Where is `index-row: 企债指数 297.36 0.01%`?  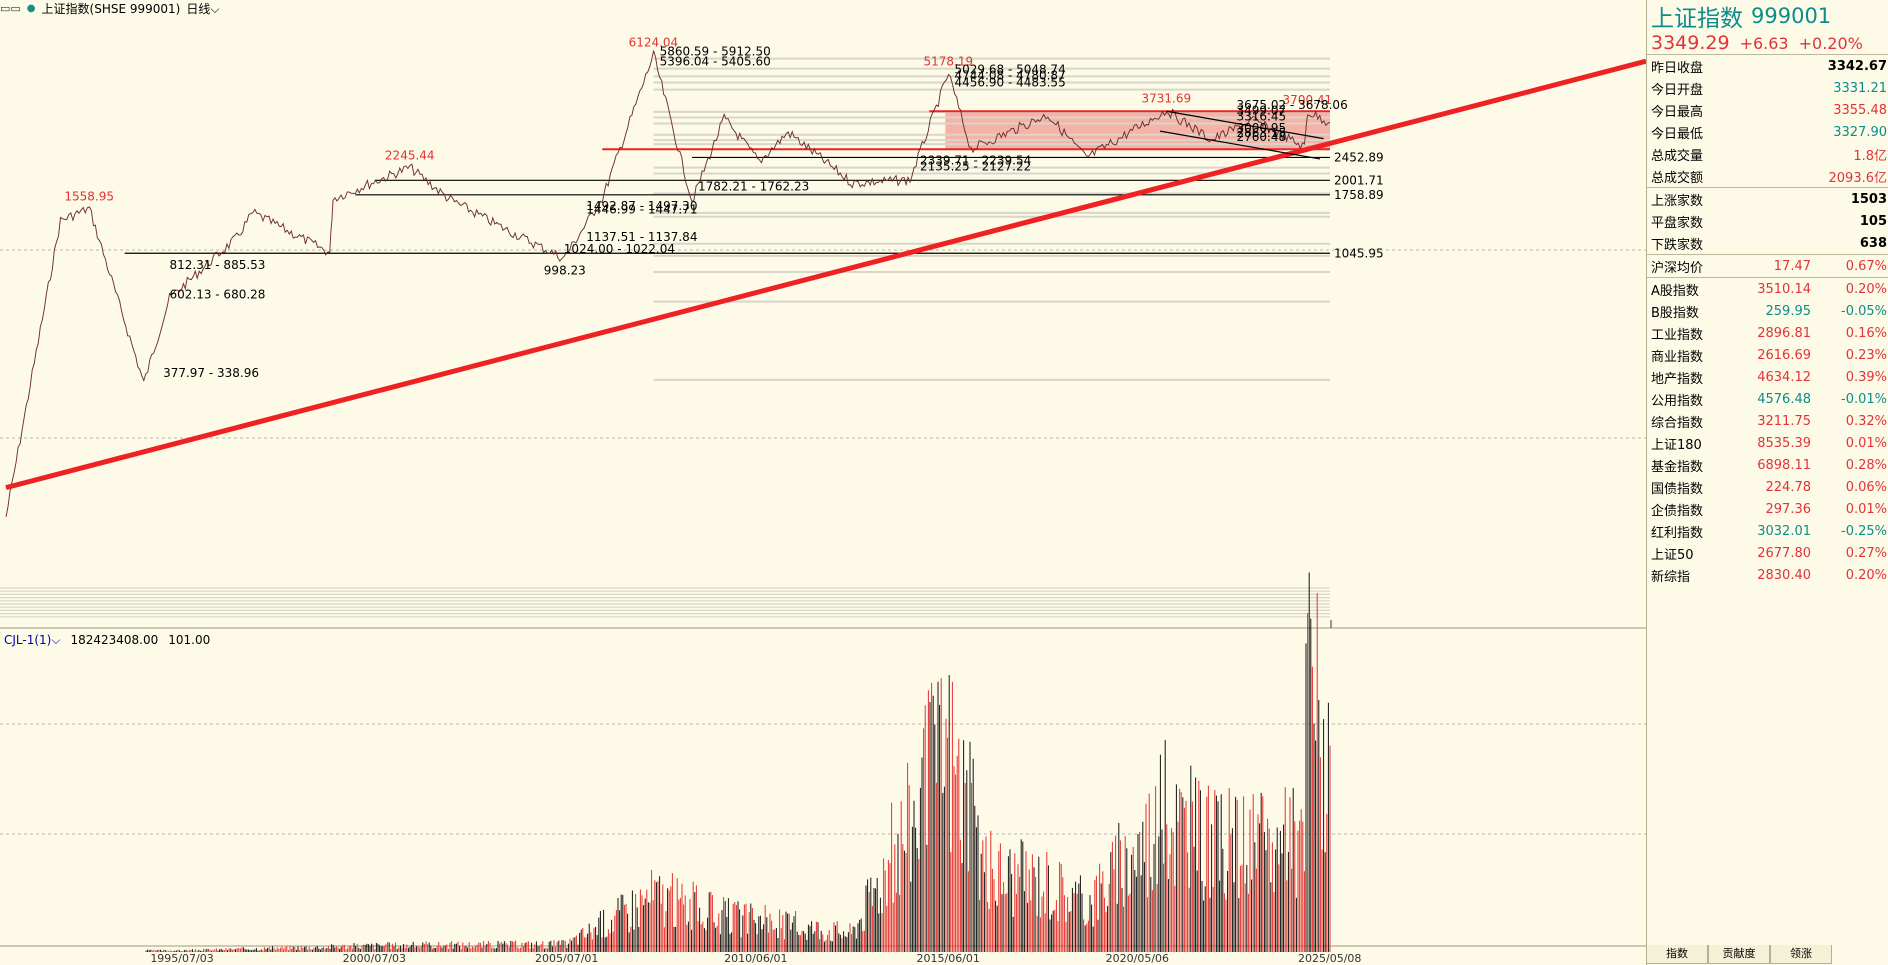
index-row: 企债指数 297.36 0.01% is located at coordinates (1769, 510).